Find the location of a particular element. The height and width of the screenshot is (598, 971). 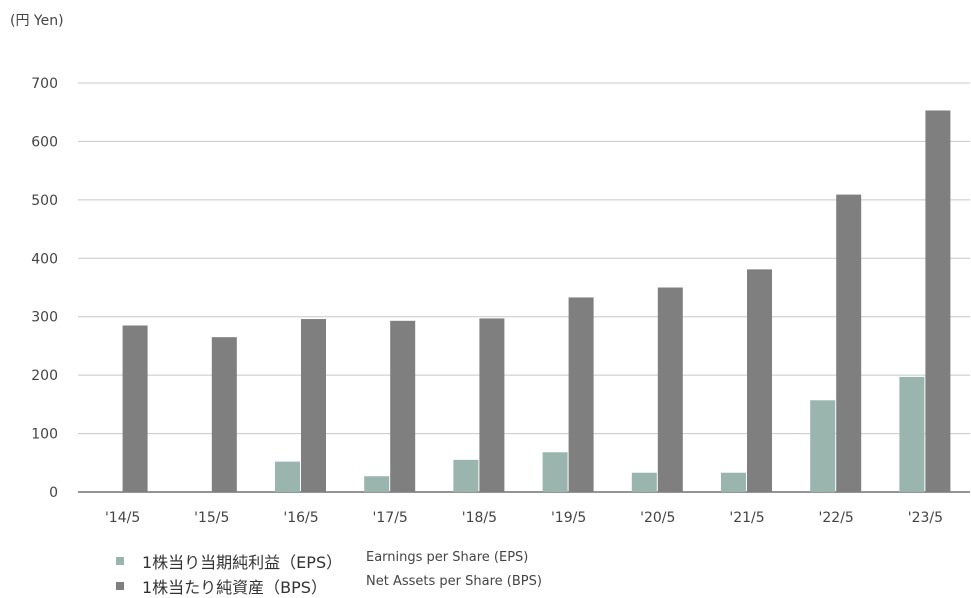

x-tick-label: '21/5 is located at coordinates (746, 518).